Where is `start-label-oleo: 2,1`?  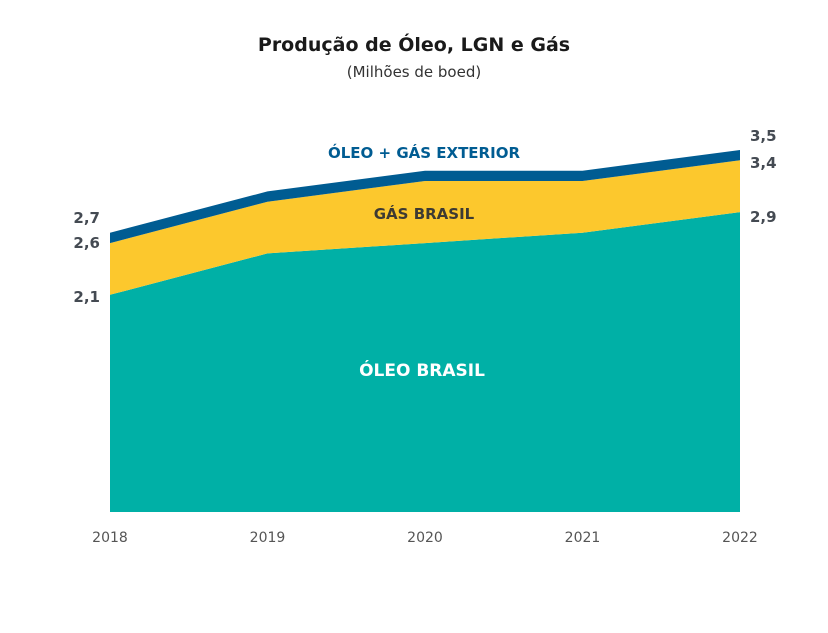
start-label-oleo: 2,1 is located at coordinates (86, 297).